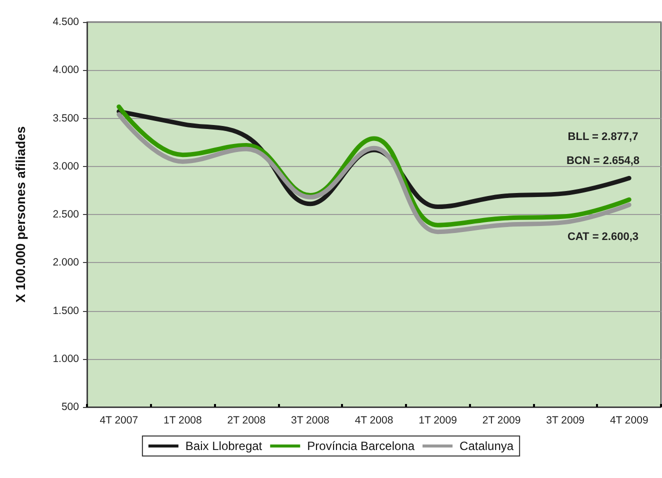 The image size is (662, 478). I want to click on x-tick-label: 4T 2007, so click(119, 420).